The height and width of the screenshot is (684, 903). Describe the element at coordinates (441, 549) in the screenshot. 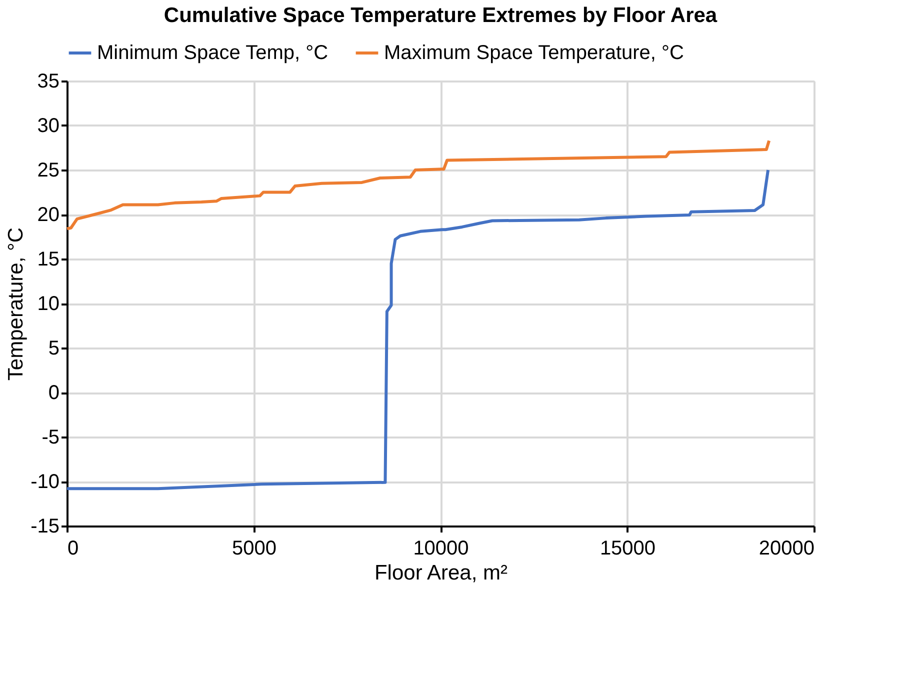

I see `x-tick-label: 10000` at that location.